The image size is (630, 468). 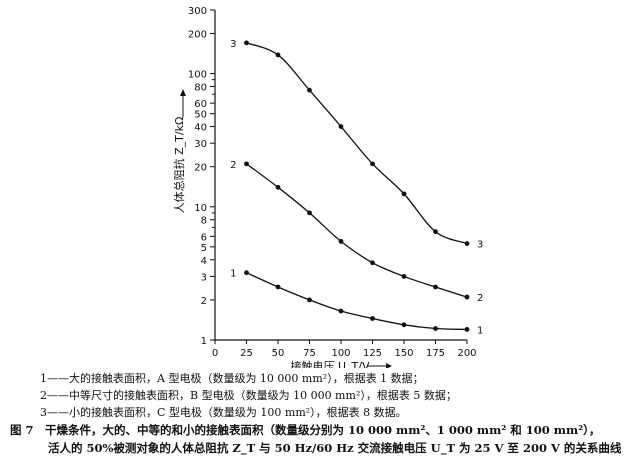 I want to click on series-label-start-2: 2, so click(x=233, y=165).